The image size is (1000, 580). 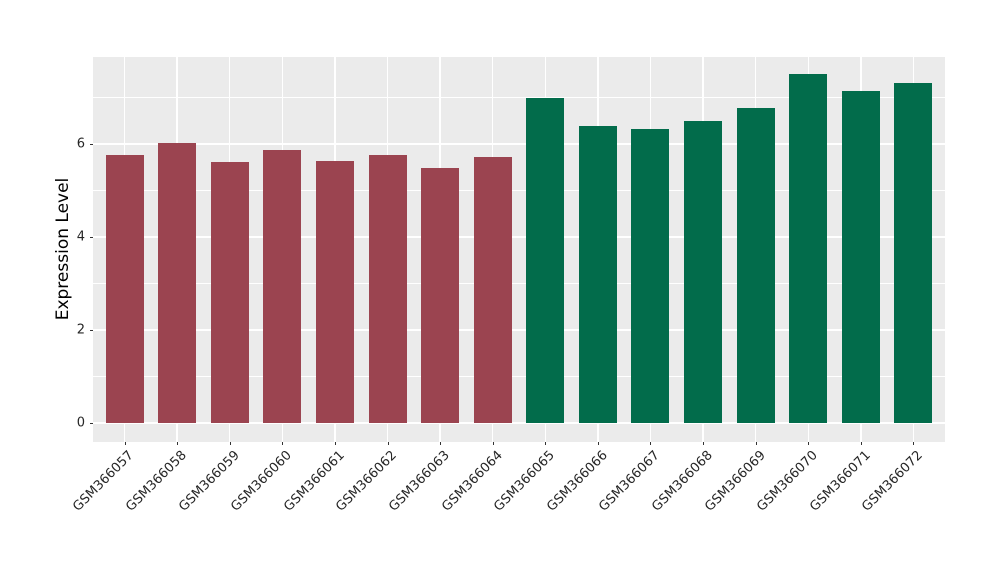 What do you see at coordinates (492, 289) in the screenshot?
I see `bar-GSM366064` at bounding box center [492, 289].